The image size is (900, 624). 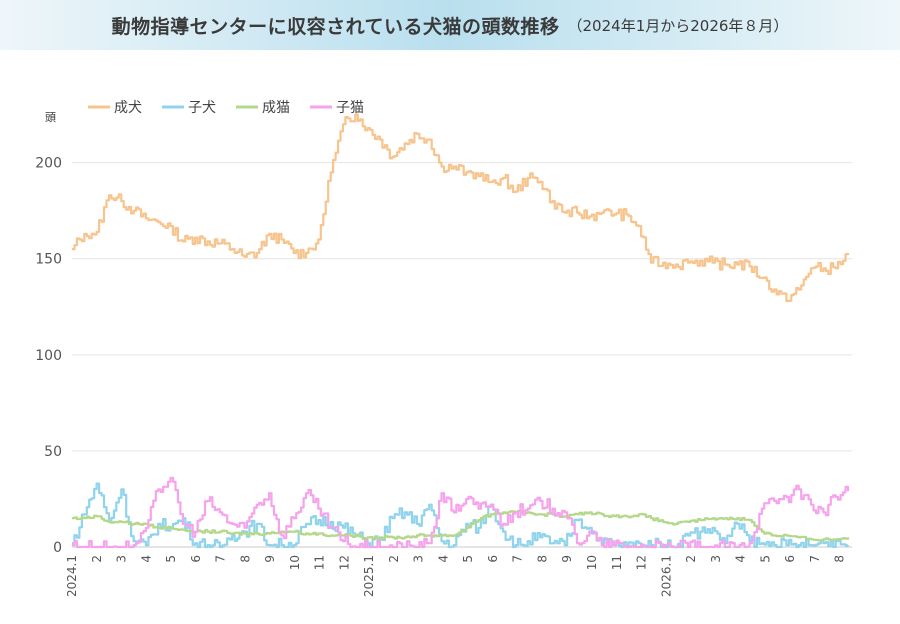 What do you see at coordinates (741, 559) in the screenshot?
I see `x-tick-label-27: 4` at bounding box center [741, 559].